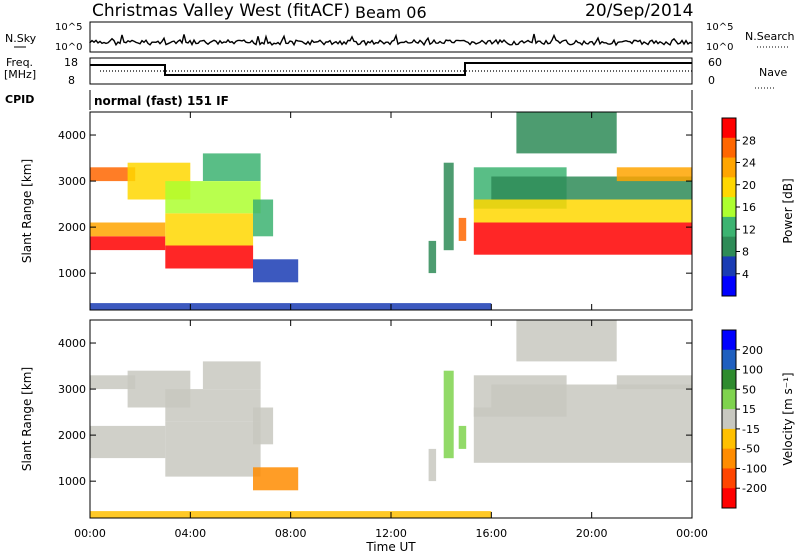 The height and width of the screenshot is (554, 800). I want to click on velocity-colorbar-tick-2: 50, so click(749, 389).